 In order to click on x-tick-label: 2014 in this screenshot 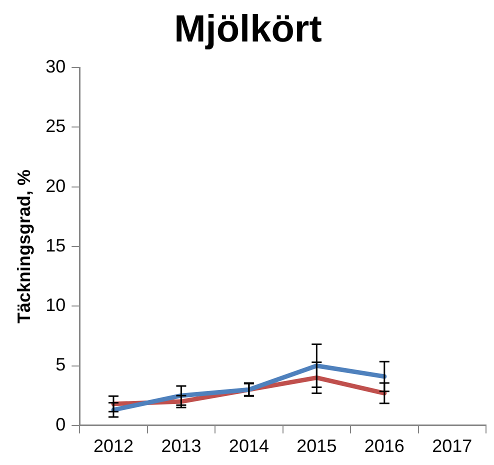, I will do `click(248, 446)`.